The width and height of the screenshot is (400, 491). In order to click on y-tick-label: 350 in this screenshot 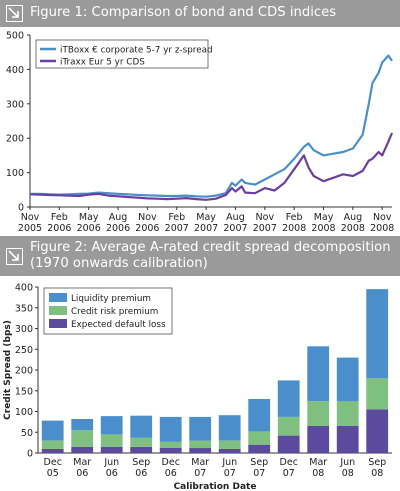, I will do `click(24, 308)`.